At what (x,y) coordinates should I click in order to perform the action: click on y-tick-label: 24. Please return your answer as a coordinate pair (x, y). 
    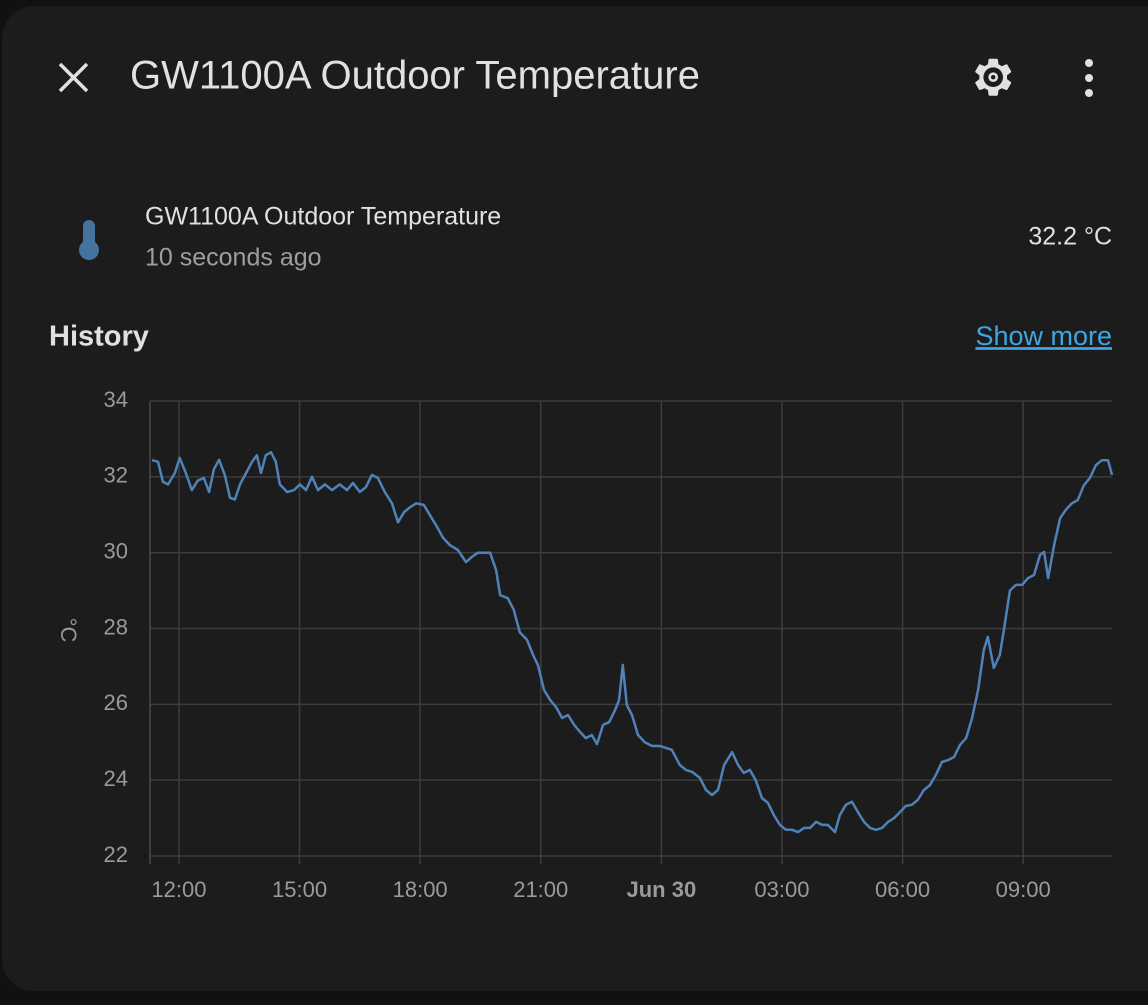
    Looking at the image, I should click on (116, 778).